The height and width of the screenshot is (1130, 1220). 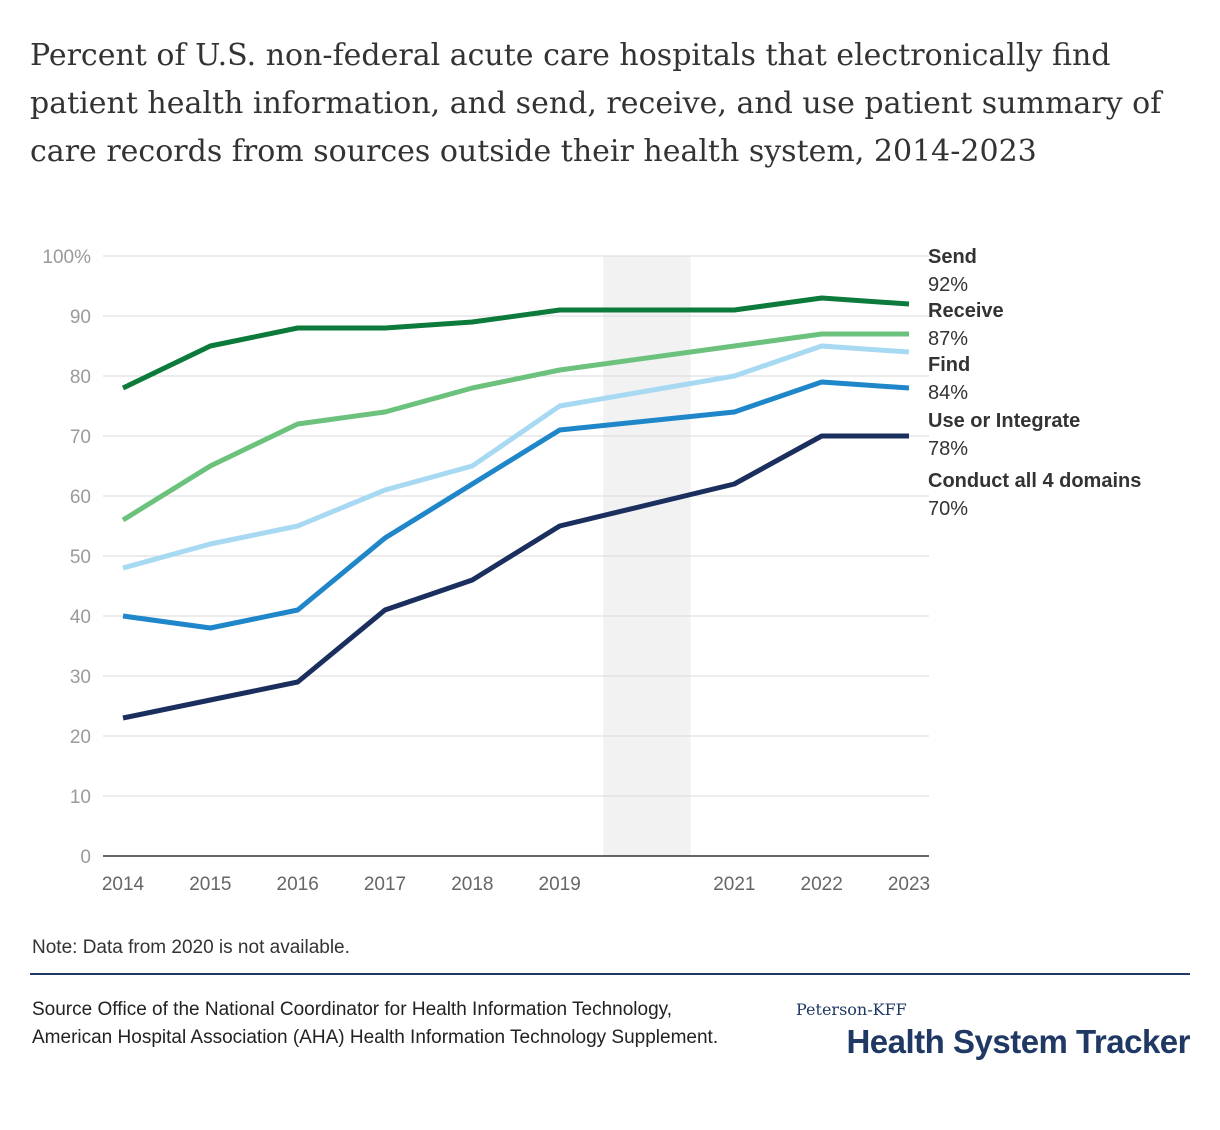 I want to click on series-line-find, so click(x=516, y=457).